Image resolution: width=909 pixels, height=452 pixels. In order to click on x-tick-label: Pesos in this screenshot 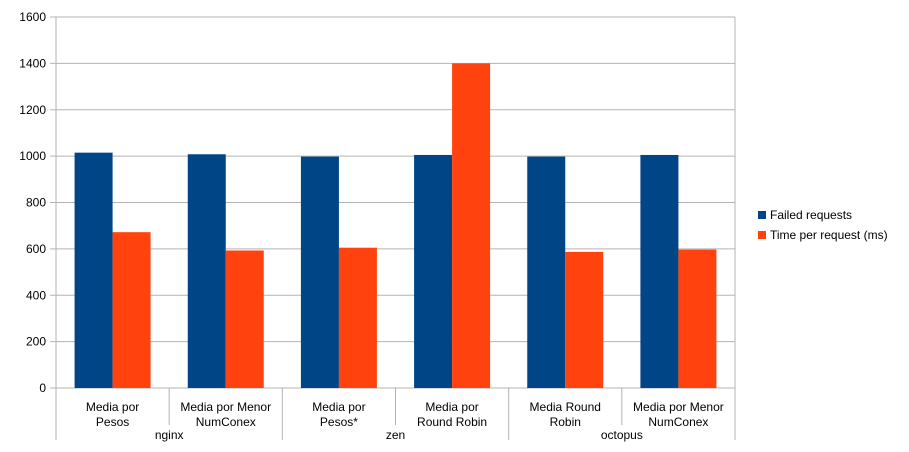, I will do `click(112, 422)`.